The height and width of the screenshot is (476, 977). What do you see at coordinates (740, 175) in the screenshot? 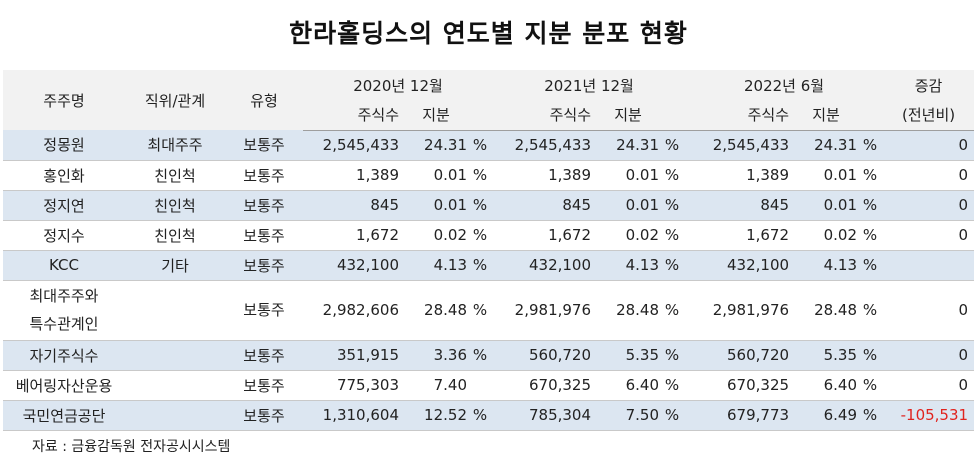
I see `cell-shares-2022: 1,389` at bounding box center [740, 175].